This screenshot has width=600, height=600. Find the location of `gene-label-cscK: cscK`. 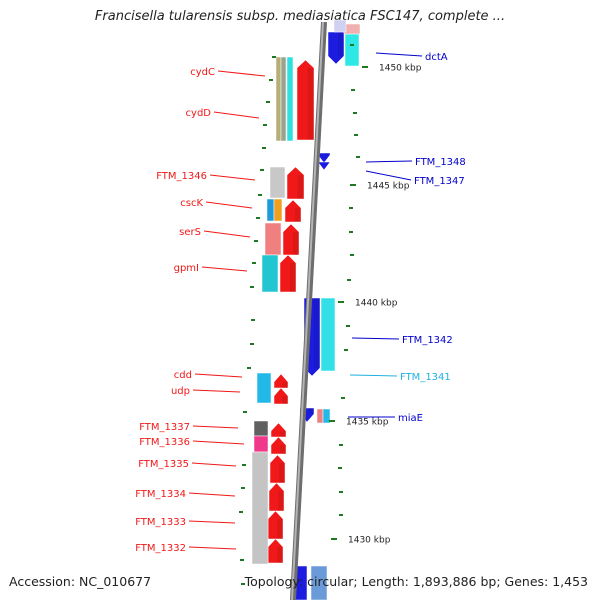

gene-label-cscK: cscK is located at coordinates (216, 203).